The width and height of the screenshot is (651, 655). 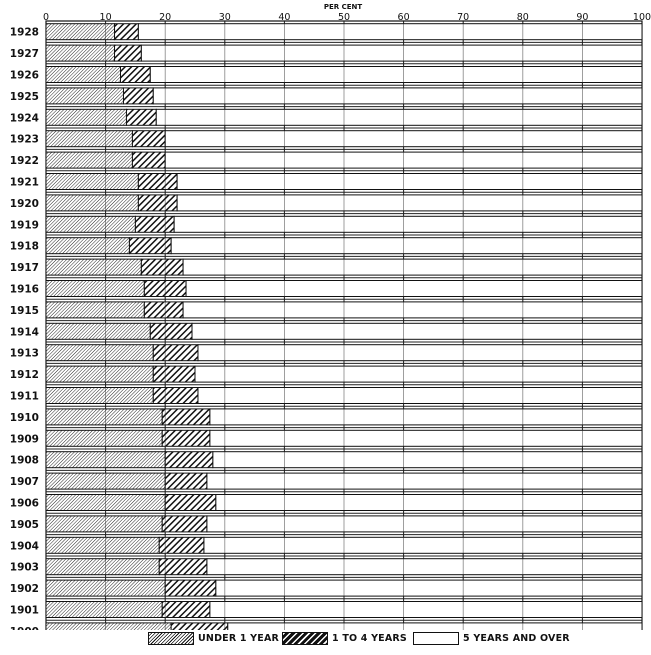 I want to click on y-tick-label: 1921, so click(x=24, y=183).